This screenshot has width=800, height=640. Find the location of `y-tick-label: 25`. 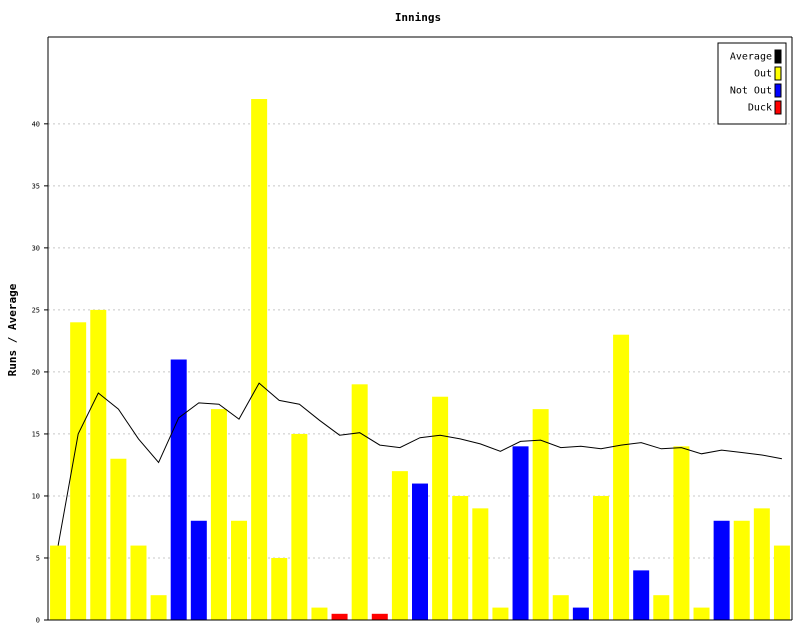

y-tick-label: 25 is located at coordinates (36, 310).